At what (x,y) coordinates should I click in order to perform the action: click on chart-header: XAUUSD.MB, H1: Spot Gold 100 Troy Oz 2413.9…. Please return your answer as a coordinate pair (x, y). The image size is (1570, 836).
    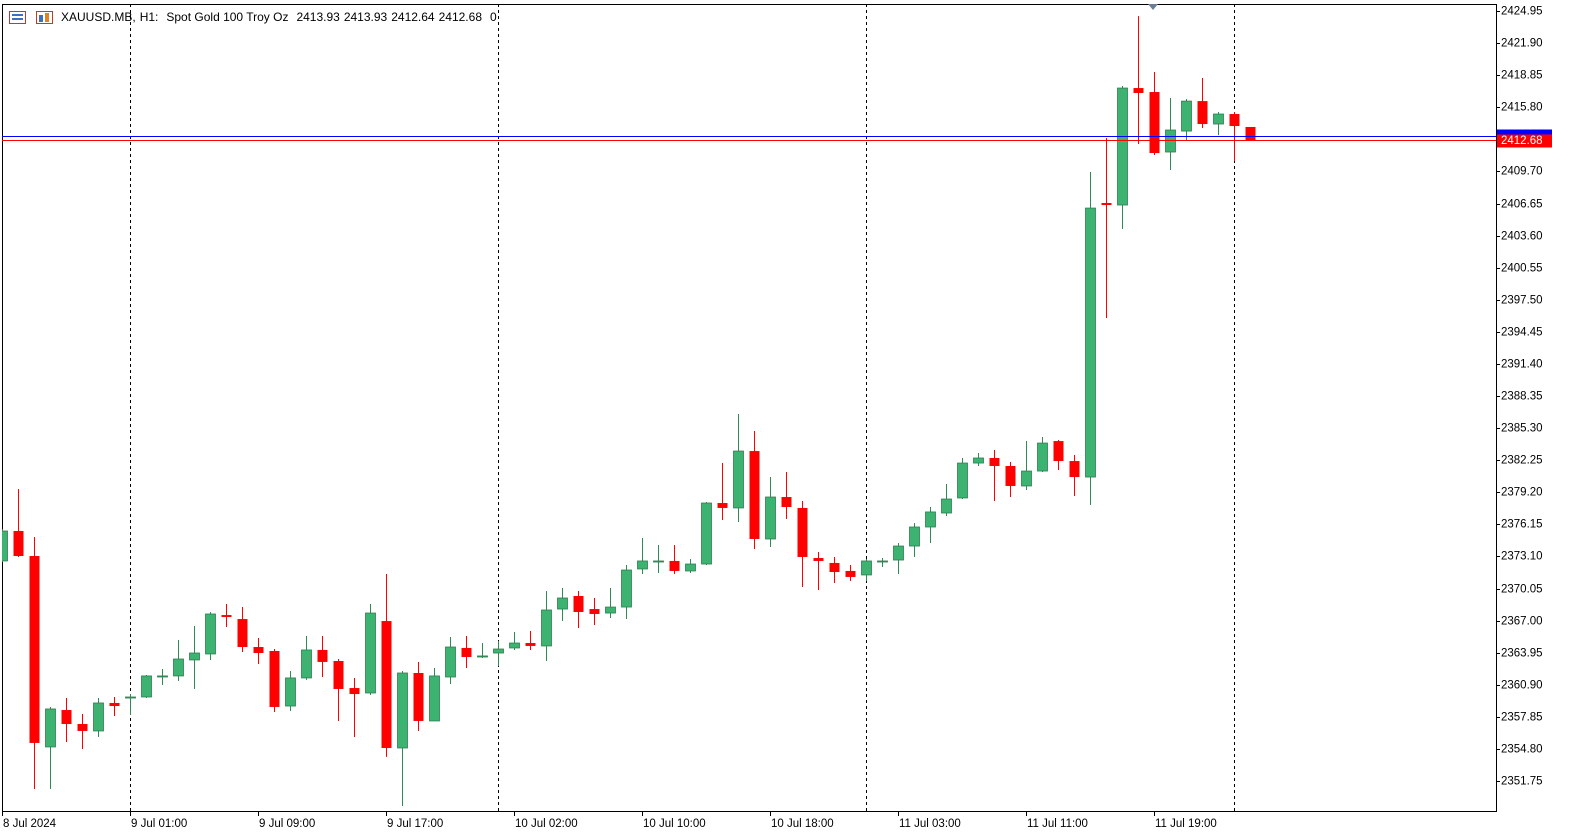
    Looking at the image, I should click on (279, 17).